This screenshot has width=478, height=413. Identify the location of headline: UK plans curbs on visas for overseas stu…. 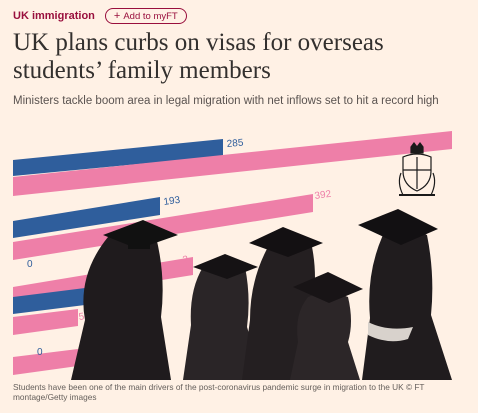
(198, 56).